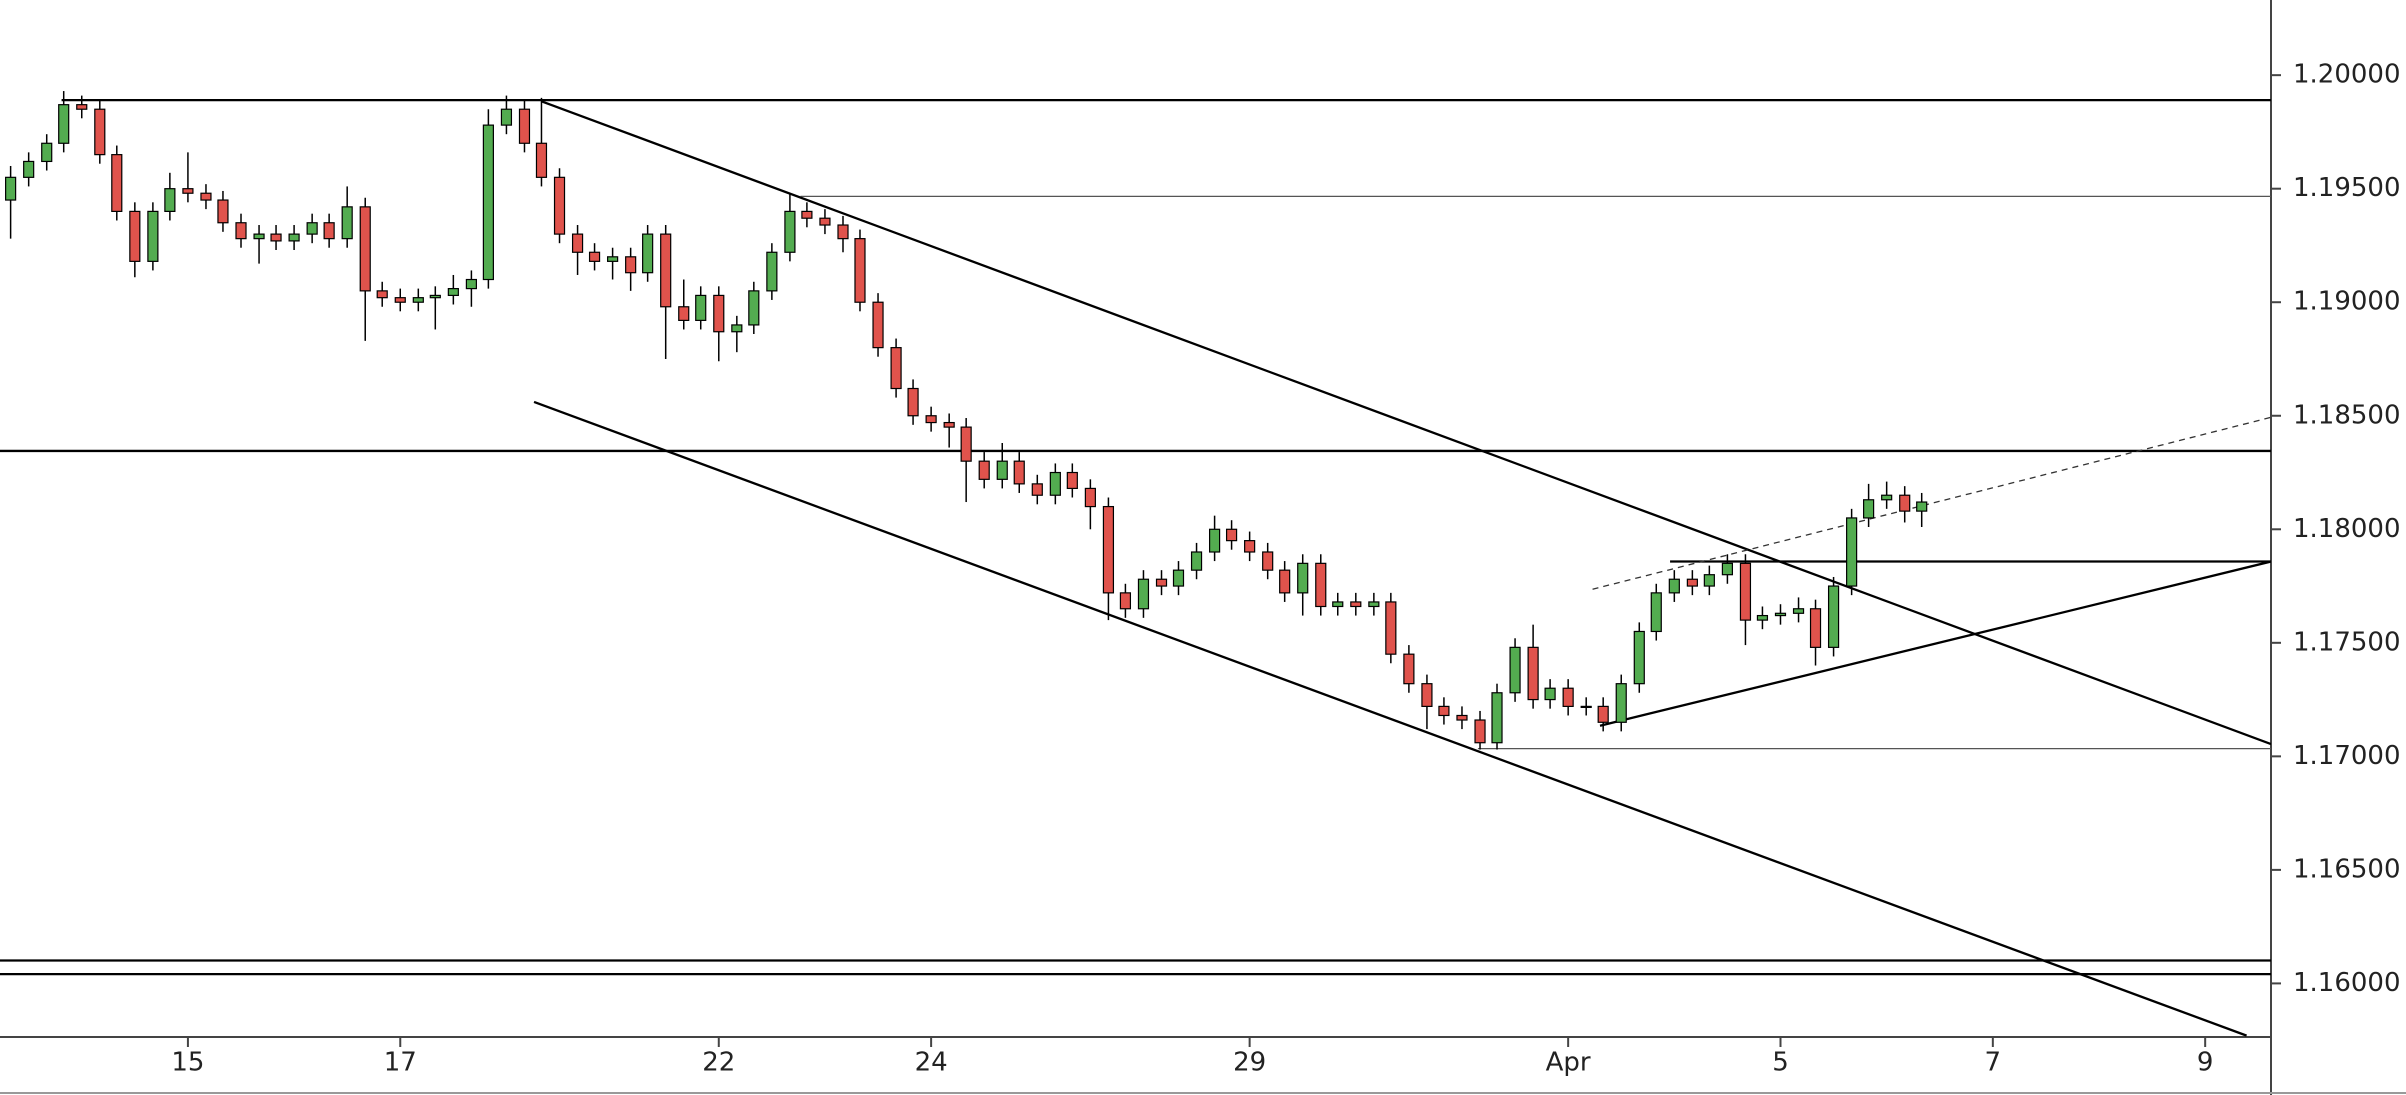  I want to click on y-tick-label: 1.18500, so click(2347, 415).